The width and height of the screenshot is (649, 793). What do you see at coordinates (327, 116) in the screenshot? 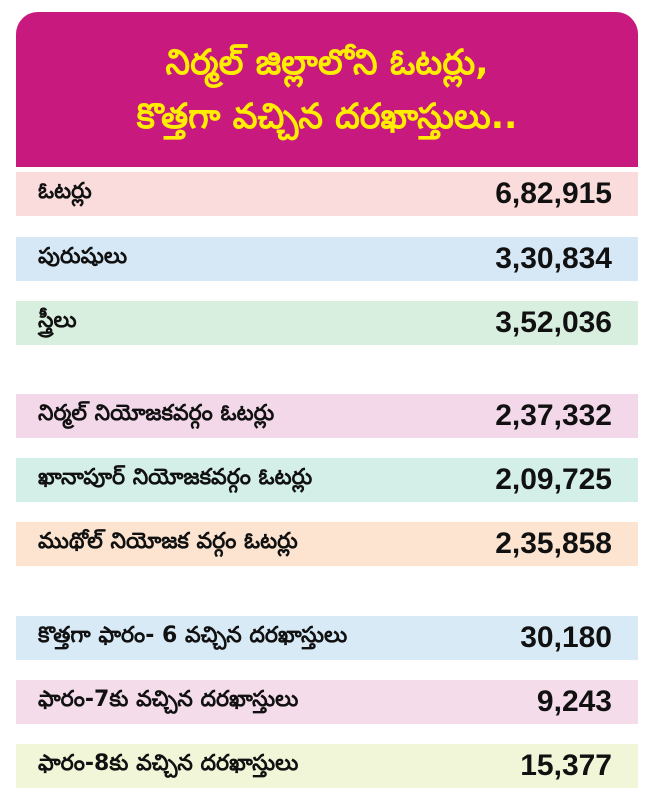
I see `title-line-2: కొత్తగా వచ్చిన దరఖాస్తులు..` at bounding box center [327, 116].